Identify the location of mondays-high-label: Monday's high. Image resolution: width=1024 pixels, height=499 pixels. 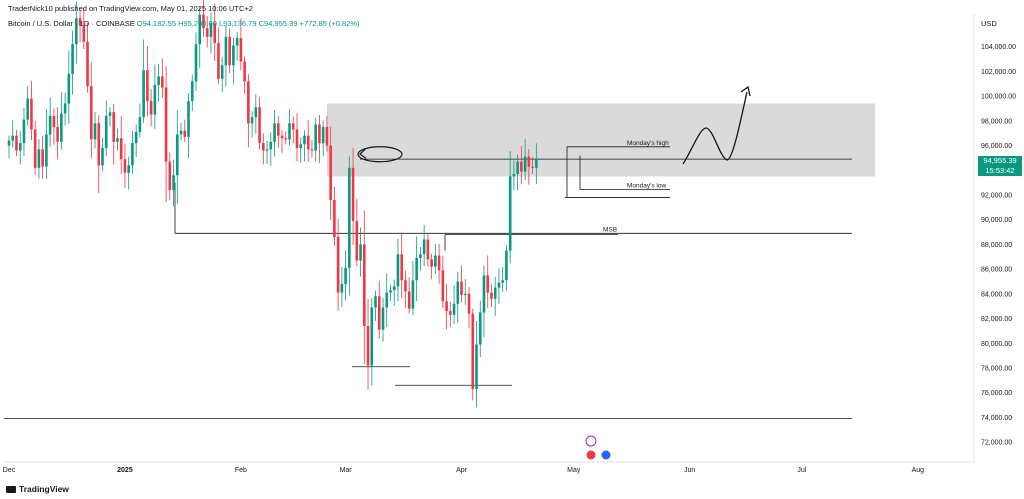
(648, 143).